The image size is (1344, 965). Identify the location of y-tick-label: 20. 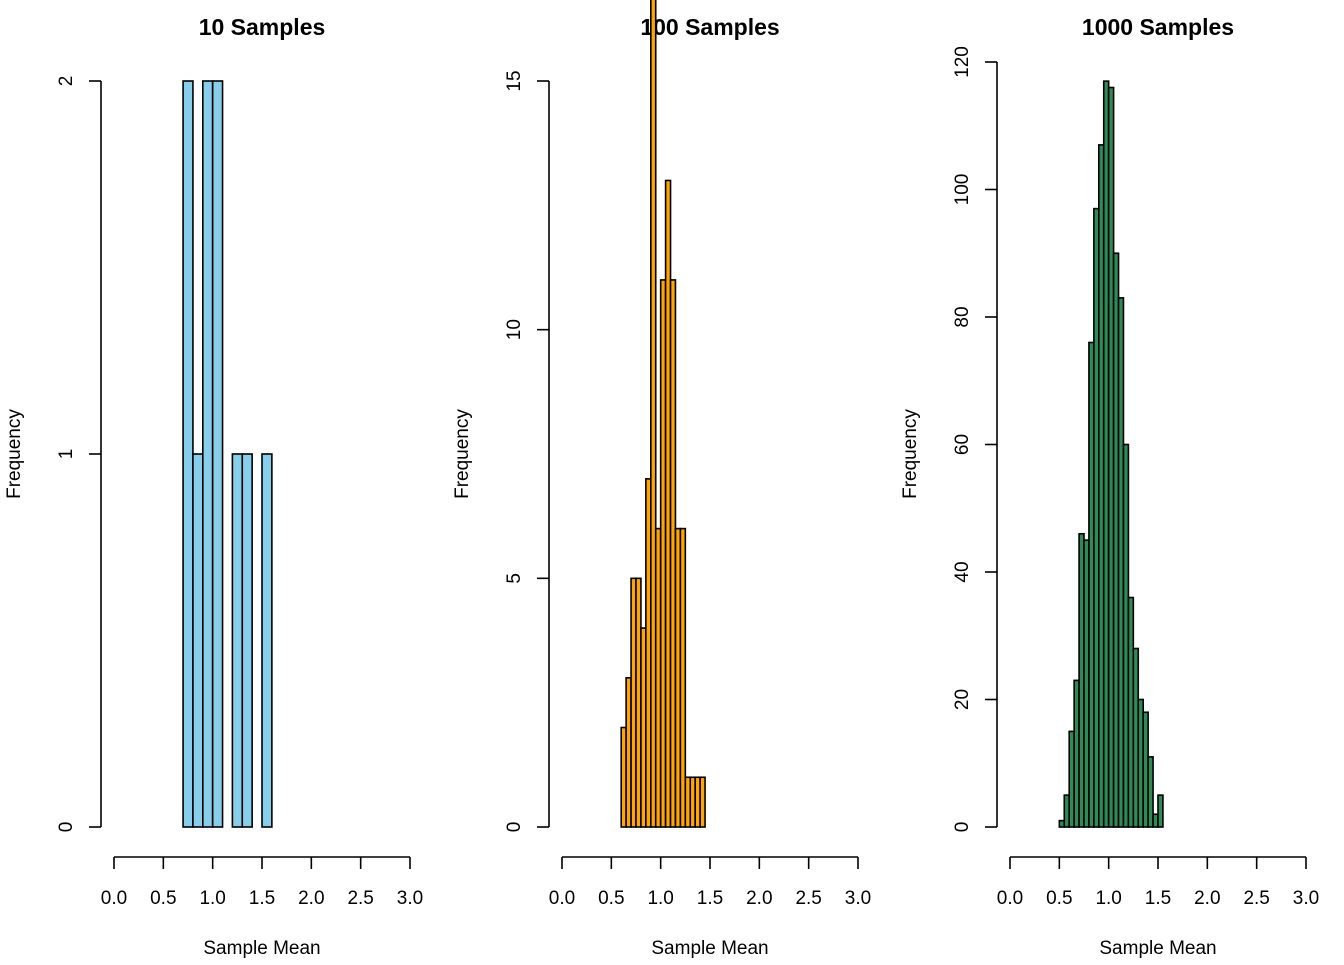
(962, 699).